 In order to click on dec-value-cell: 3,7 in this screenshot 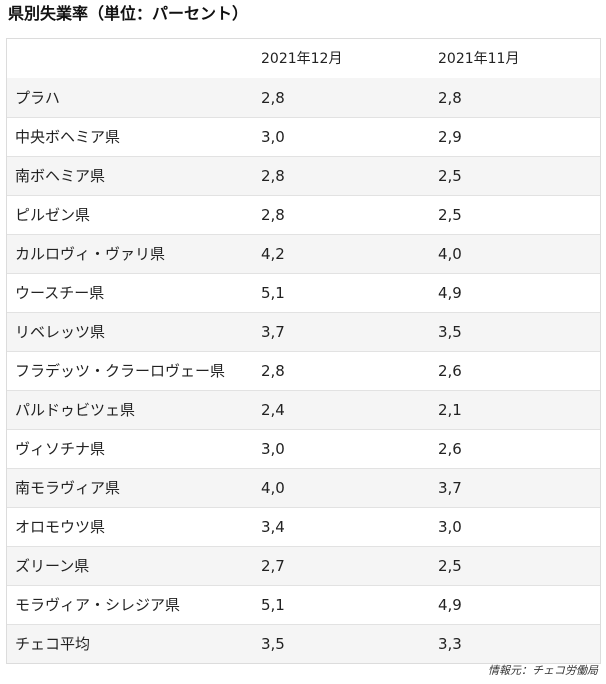, I will do `click(273, 332)`.